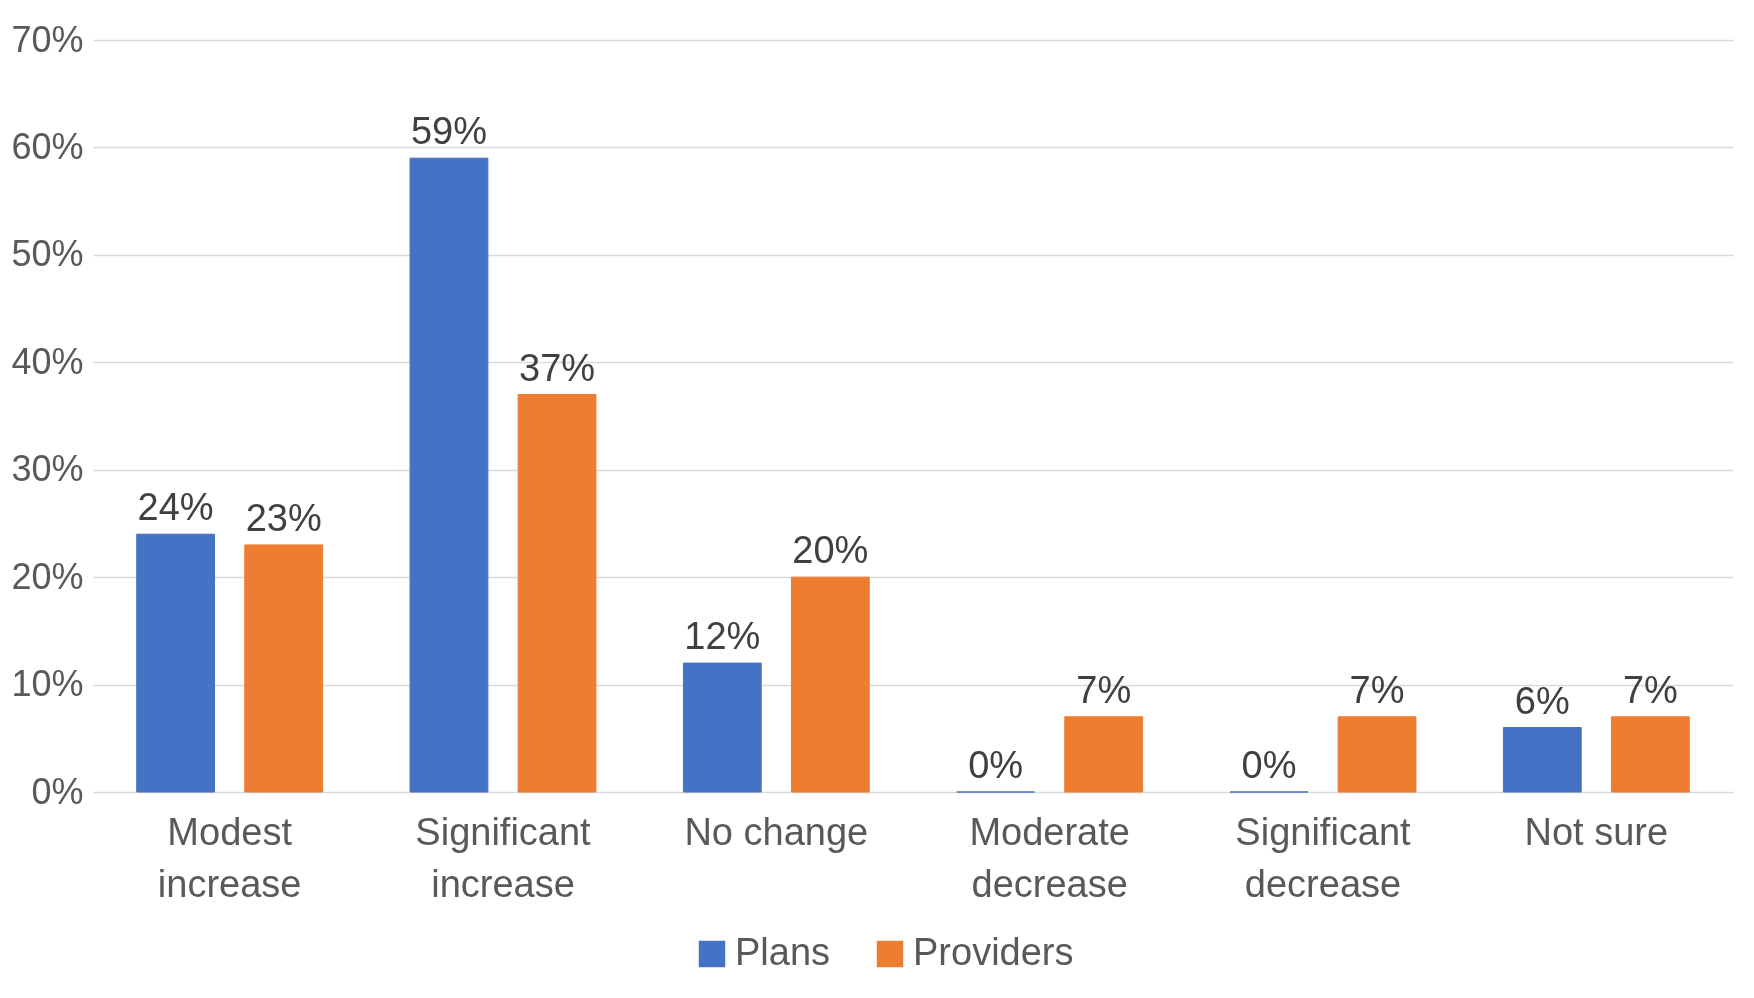  What do you see at coordinates (47, 146) in the screenshot?
I see `y-tick-label: 60%` at bounding box center [47, 146].